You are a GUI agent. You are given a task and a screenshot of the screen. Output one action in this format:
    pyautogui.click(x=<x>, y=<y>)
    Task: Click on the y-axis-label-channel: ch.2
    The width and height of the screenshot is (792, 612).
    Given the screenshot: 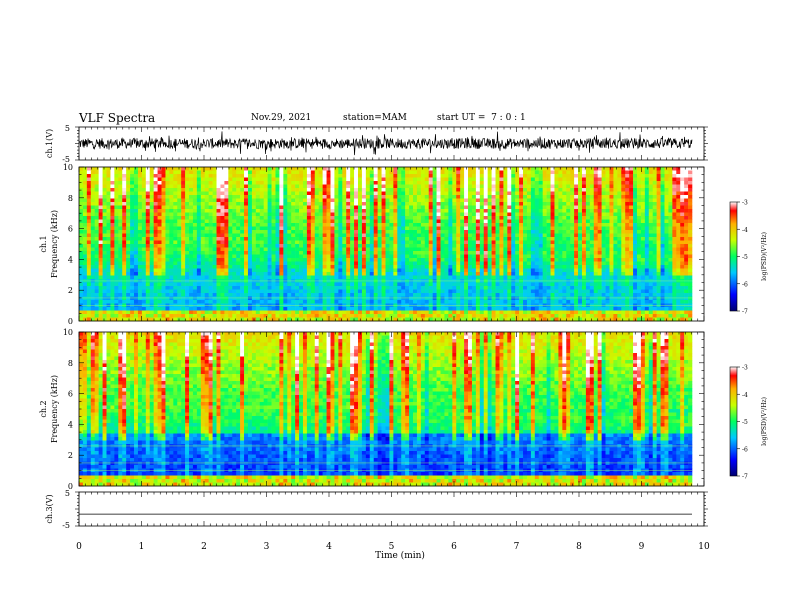 What is the action you would take?
    pyautogui.click(x=43, y=408)
    